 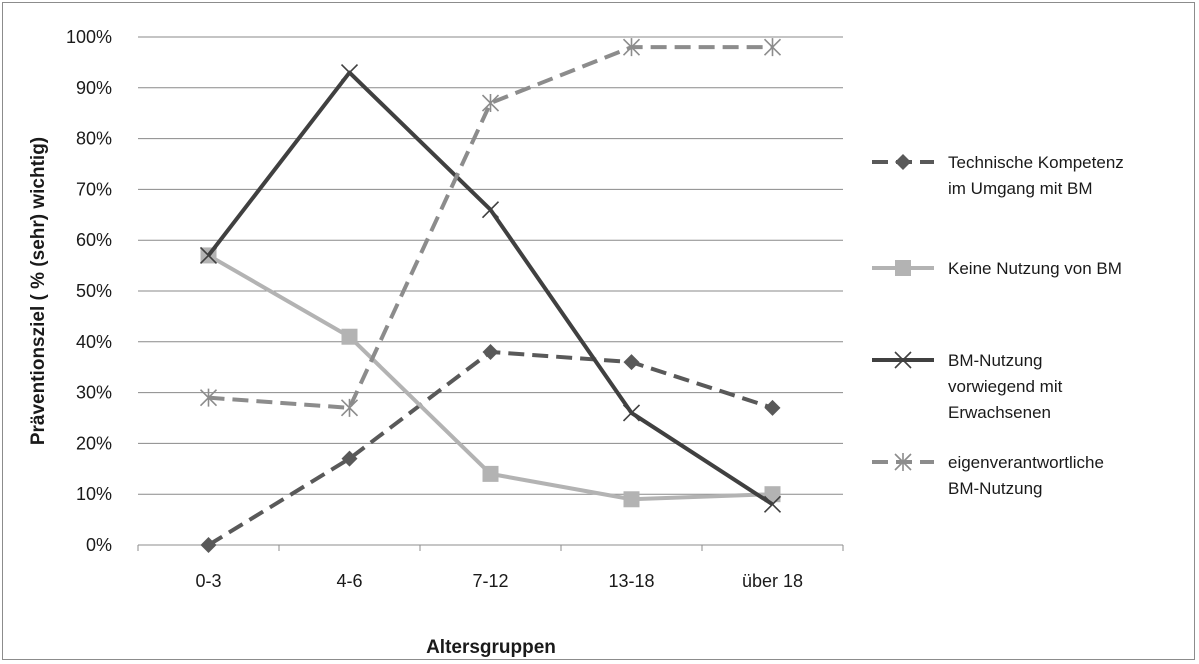 I want to click on legend-label: im Umgang mit BM, so click(x=1020, y=188).